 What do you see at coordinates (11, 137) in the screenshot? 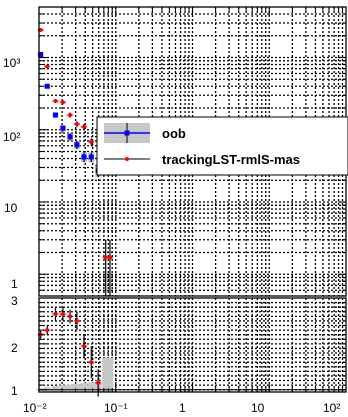
I see `main-y-tick-label: 10²` at bounding box center [11, 137].